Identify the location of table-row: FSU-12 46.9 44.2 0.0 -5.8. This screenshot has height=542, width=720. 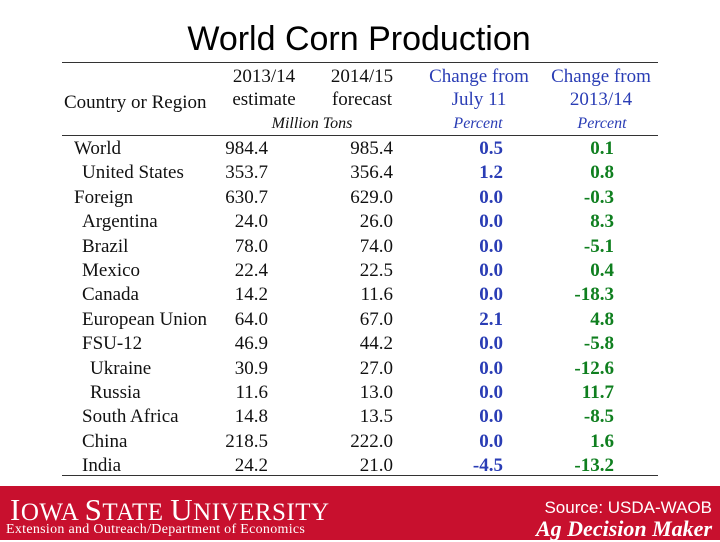
(360, 344).